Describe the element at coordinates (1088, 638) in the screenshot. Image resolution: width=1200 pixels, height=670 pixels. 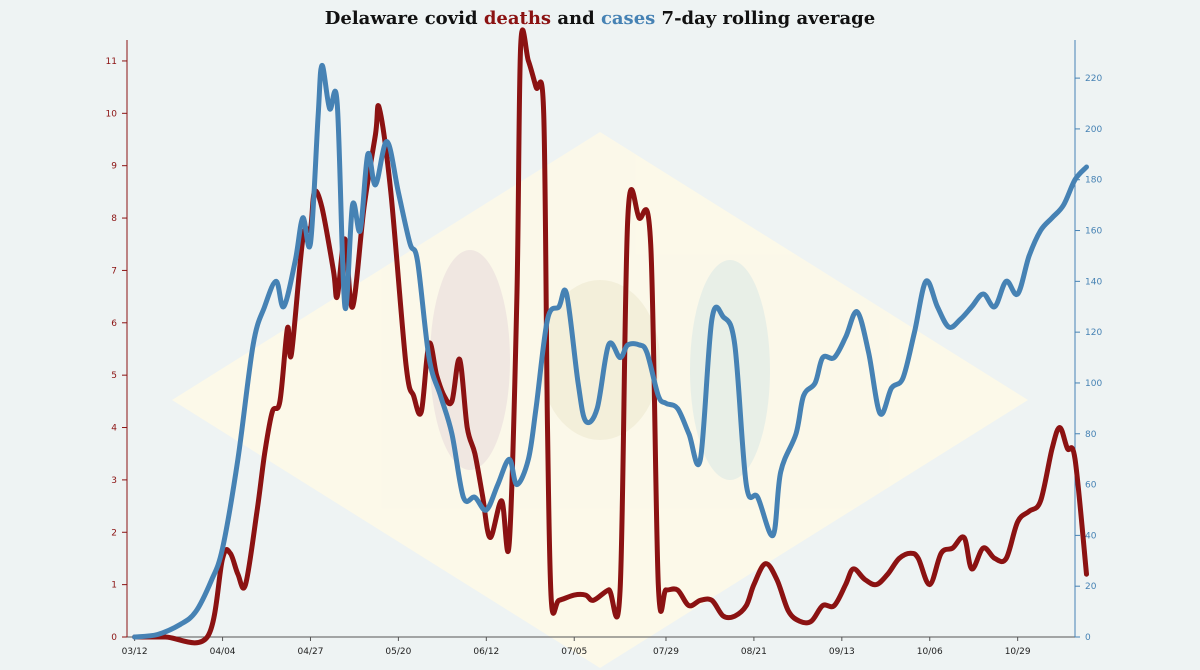
I see `cases-y-tick-label: 0` at that location.